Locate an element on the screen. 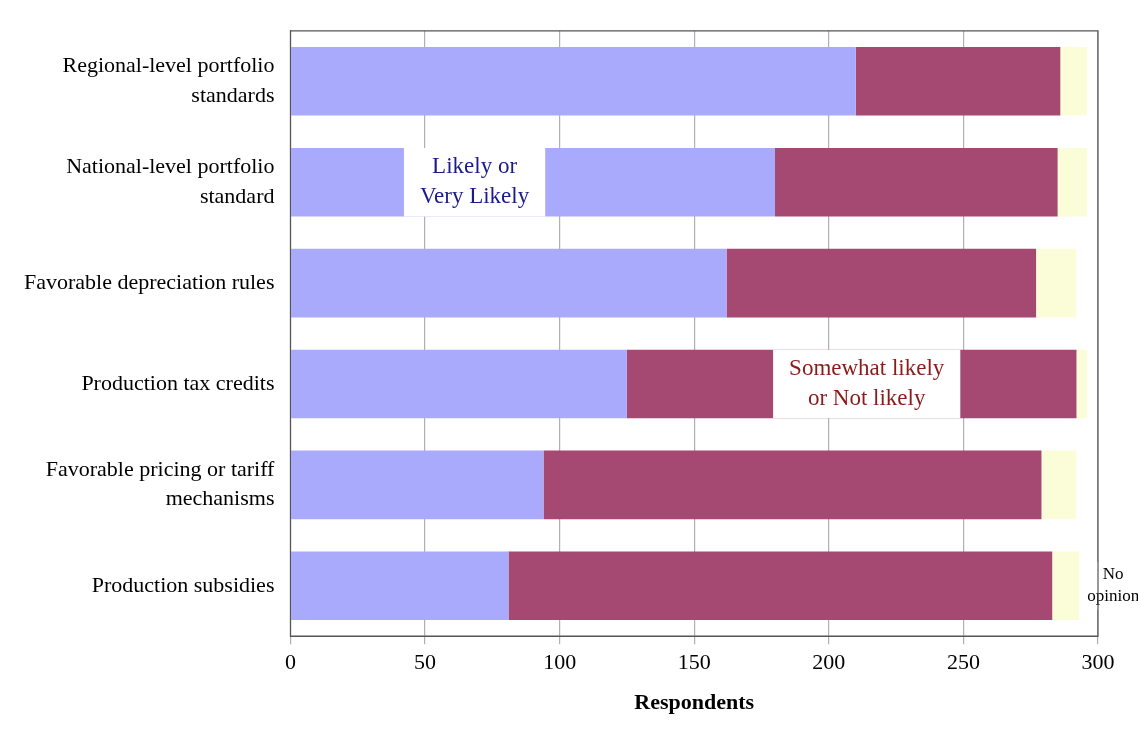  x-tick-label: 200 is located at coordinates (829, 662).